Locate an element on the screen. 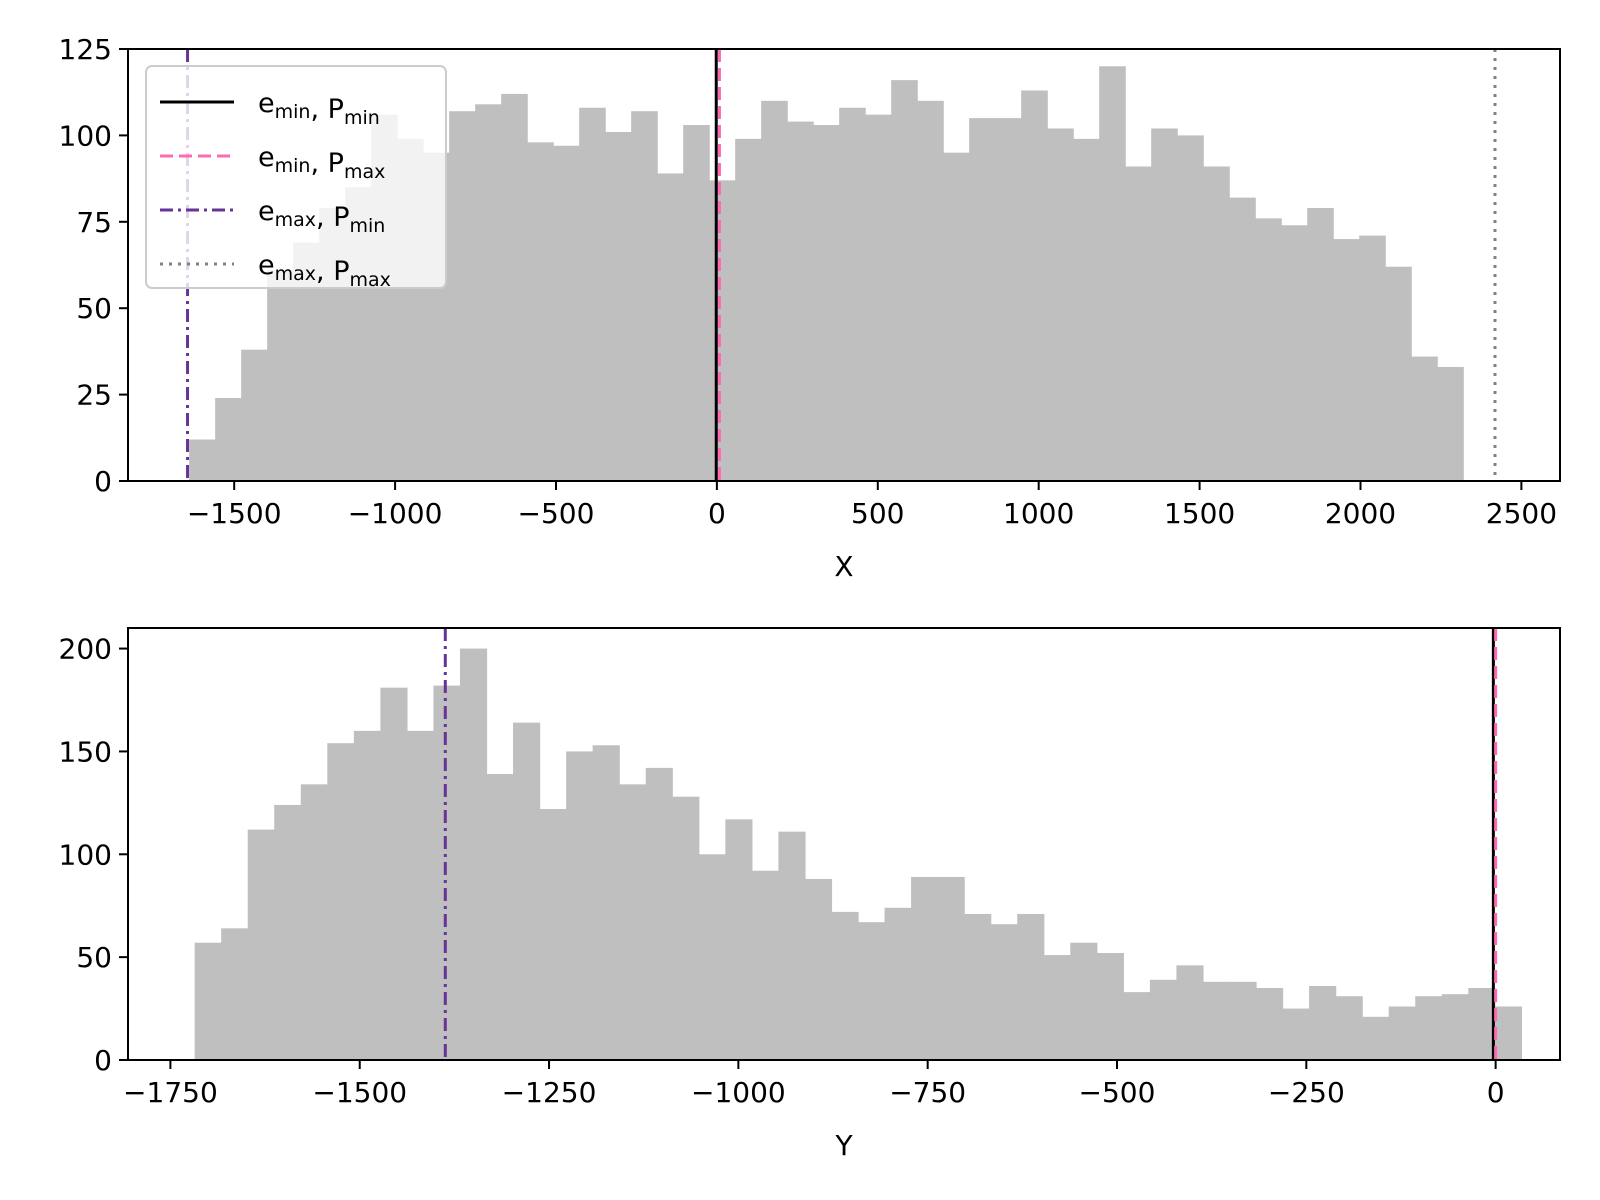 The image size is (1600, 1200). y-xtick-label: −250 is located at coordinates (1306, 1092).